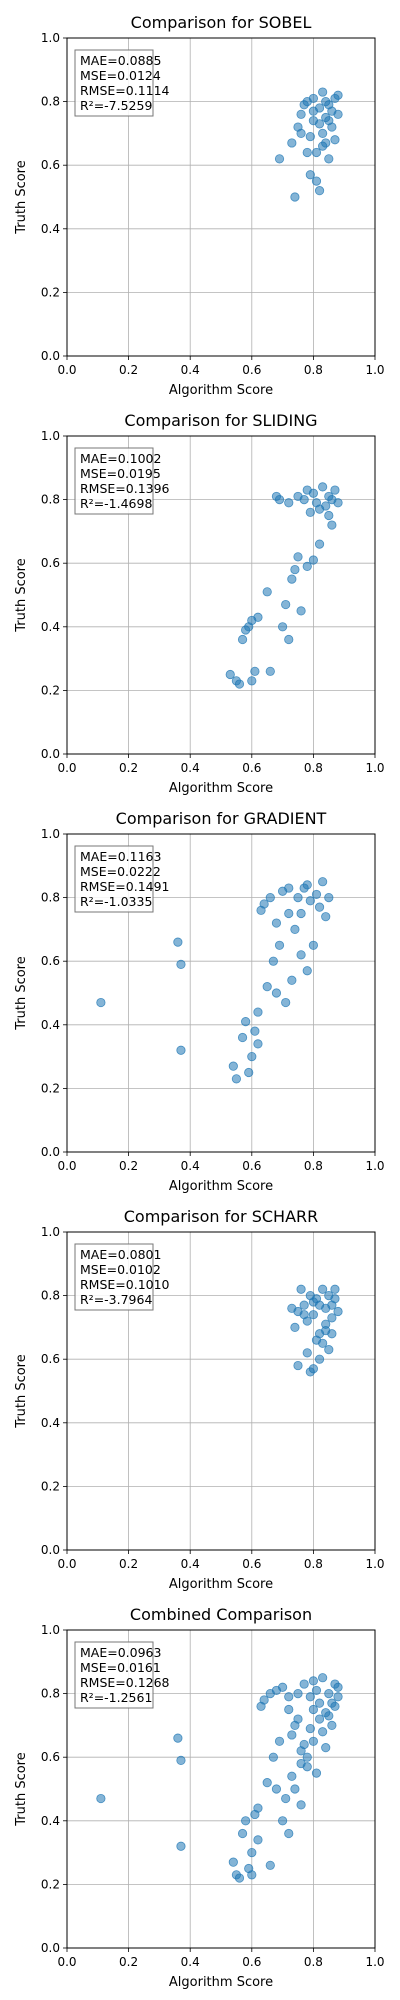 The height and width of the screenshot is (2000, 400). What do you see at coordinates (125, 1284) in the screenshot?
I see `stats-line: RMSE=0.1010` at bounding box center [125, 1284].